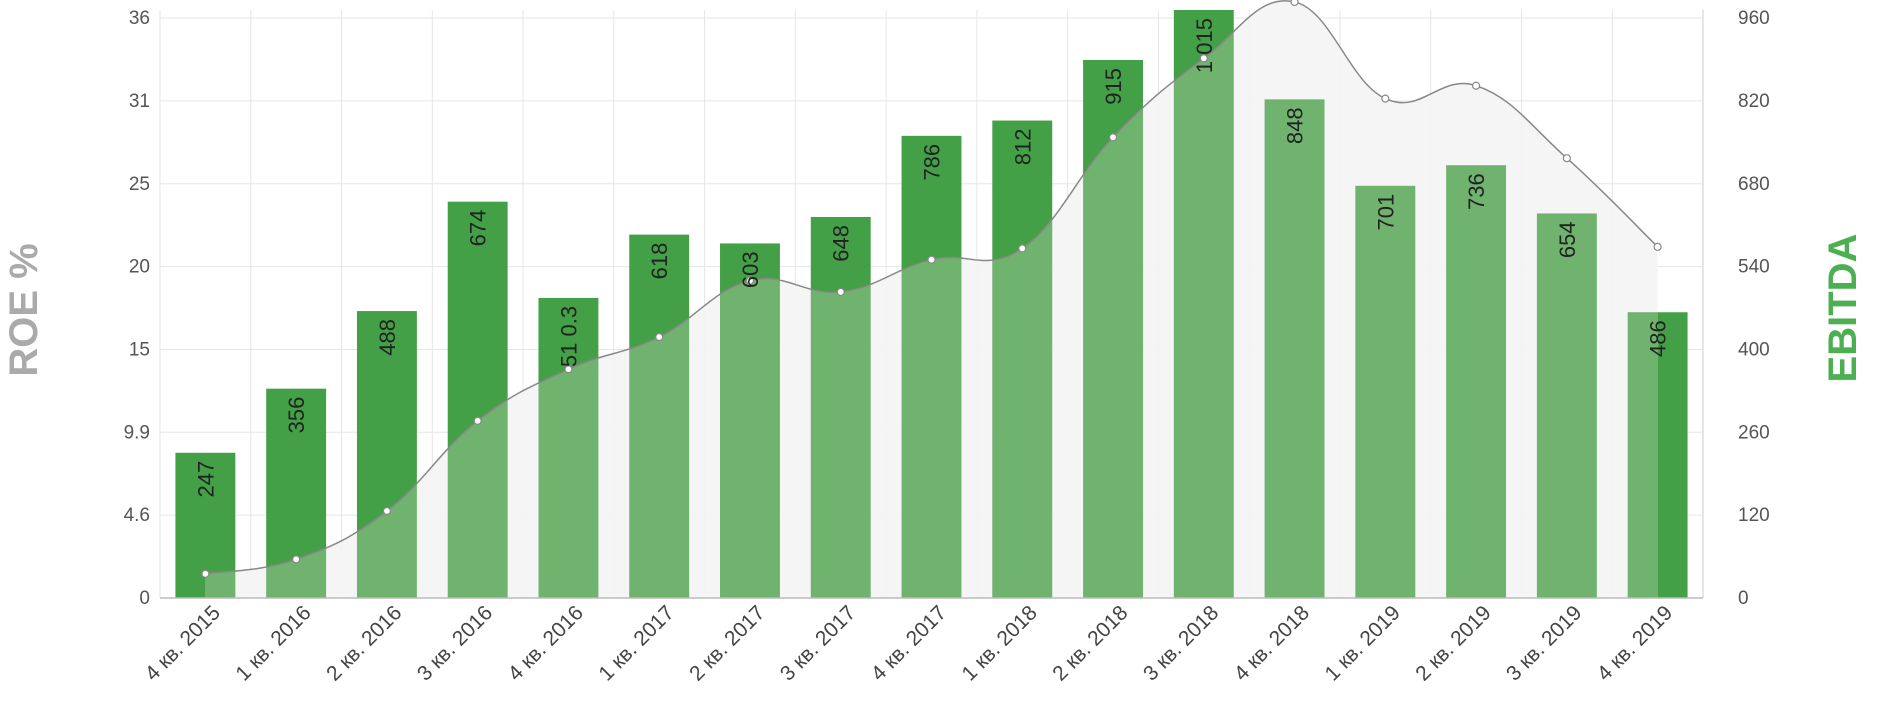  What do you see at coordinates (1635, 643) in the screenshot?
I see `x-tick-label-16: 4 кв. 2019` at bounding box center [1635, 643].